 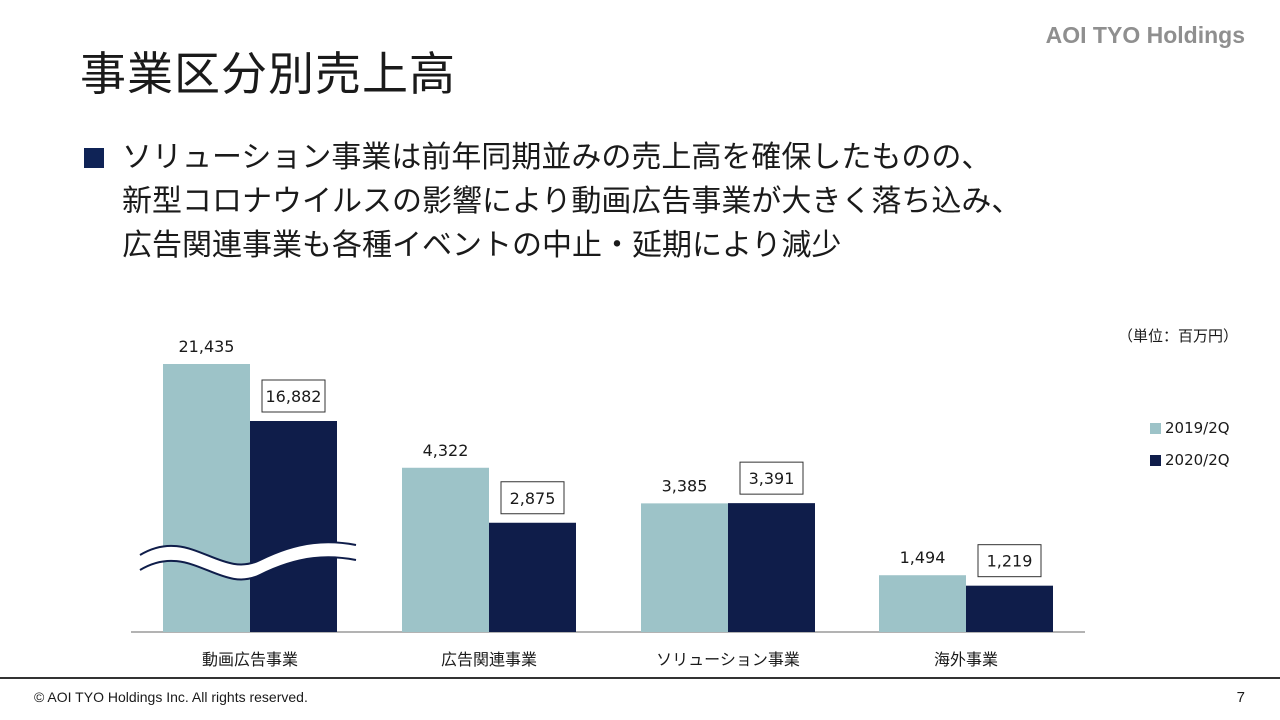 I want to click on legend-label-2020: 2020/2Q, so click(x=1197, y=460).